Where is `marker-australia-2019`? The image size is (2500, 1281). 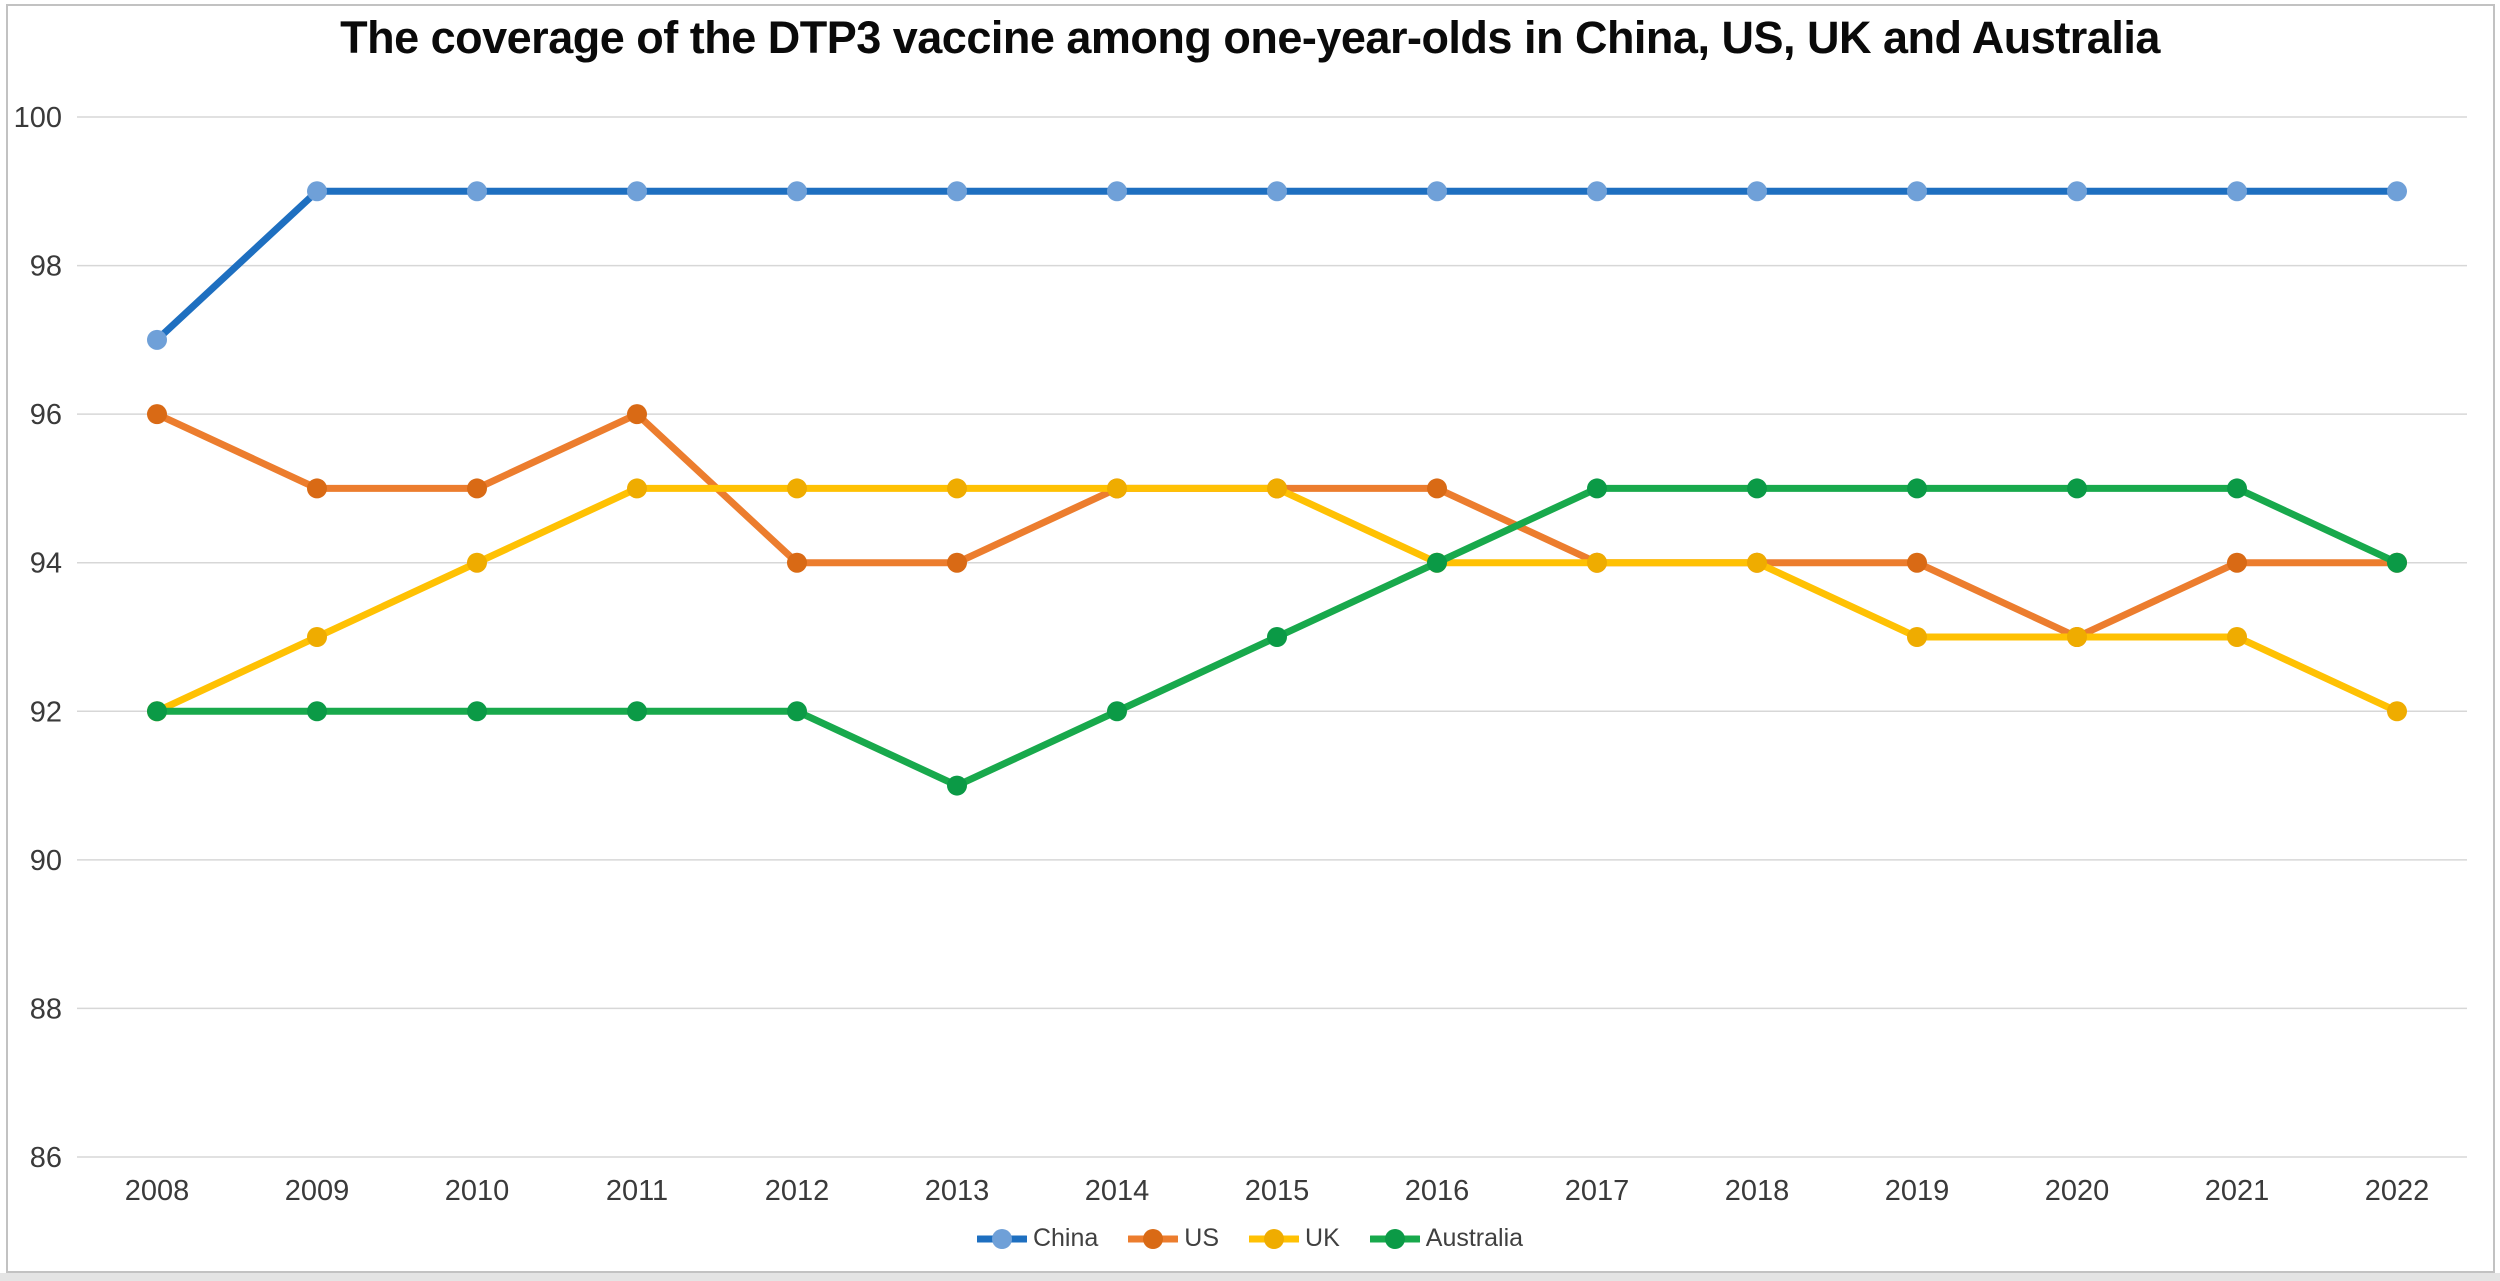
marker-australia-2019 is located at coordinates (1917, 488).